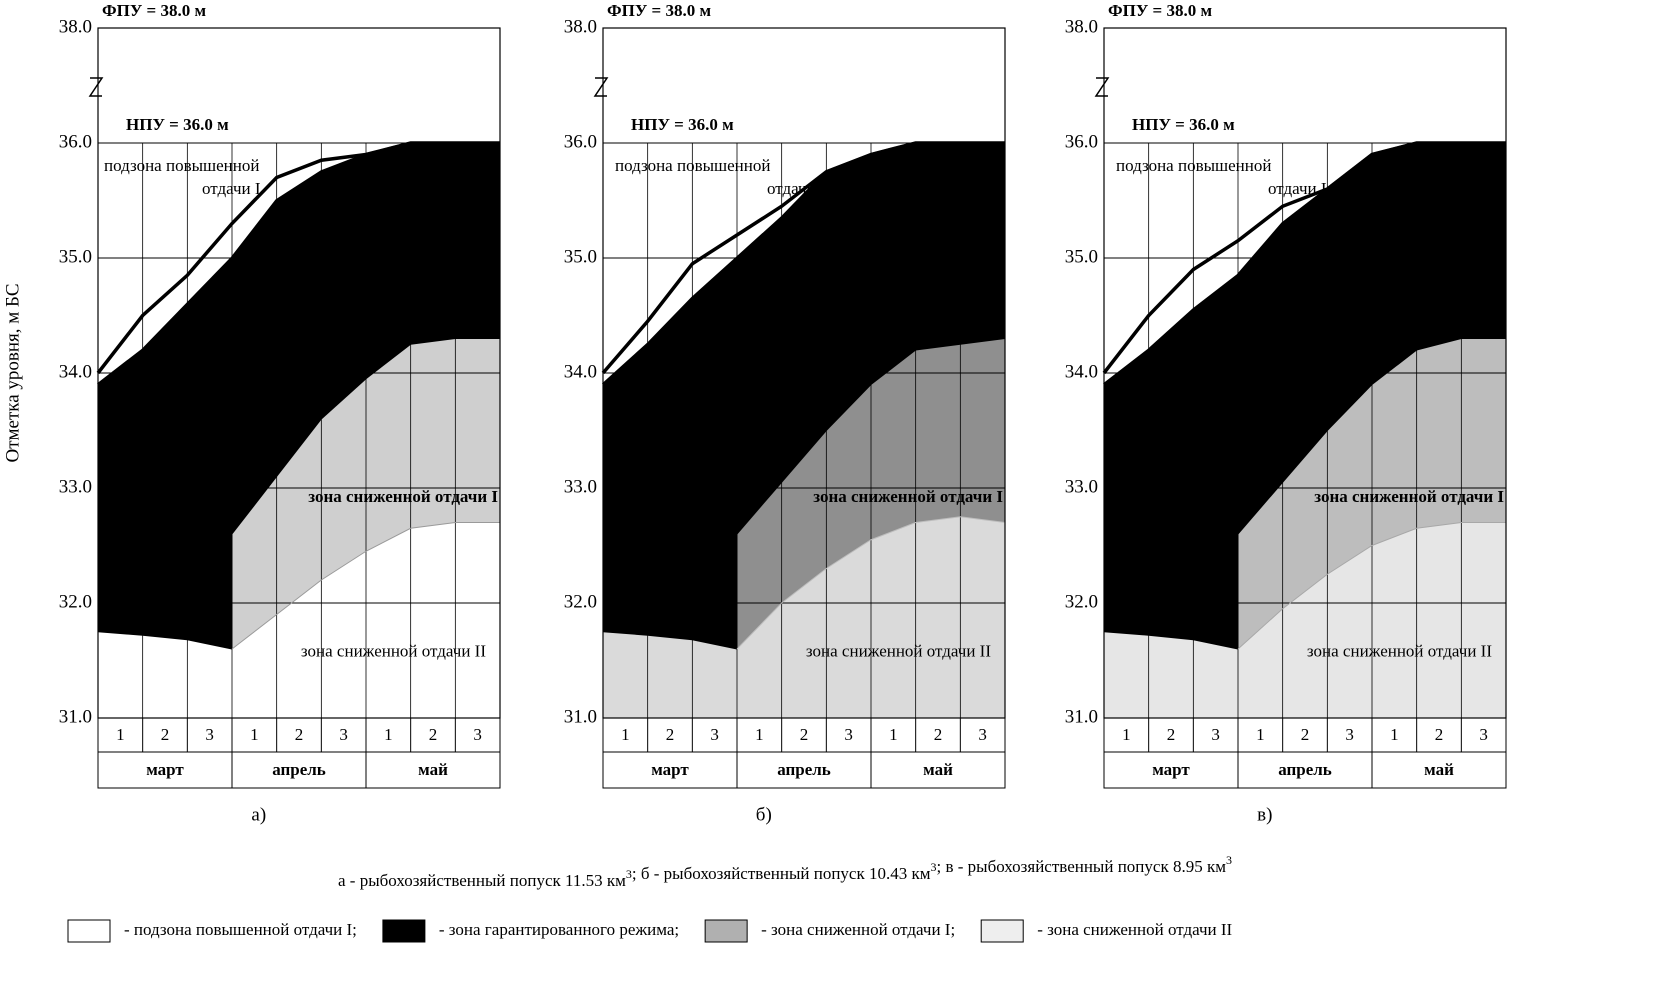 This screenshot has height=999, width=1654. Describe the element at coordinates (858, 929) in the screenshot. I see `legend-label: - зона сниженной отдачи I;` at that location.